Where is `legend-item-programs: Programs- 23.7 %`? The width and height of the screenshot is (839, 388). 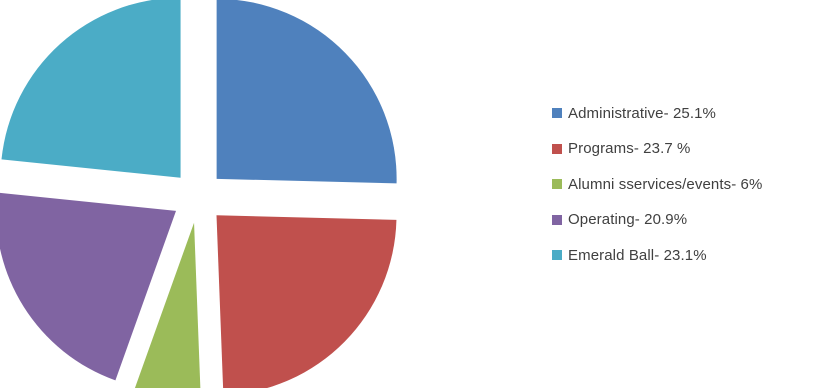 legend-item-programs: Programs- 23.7 % is located at coordinates (695, 149).